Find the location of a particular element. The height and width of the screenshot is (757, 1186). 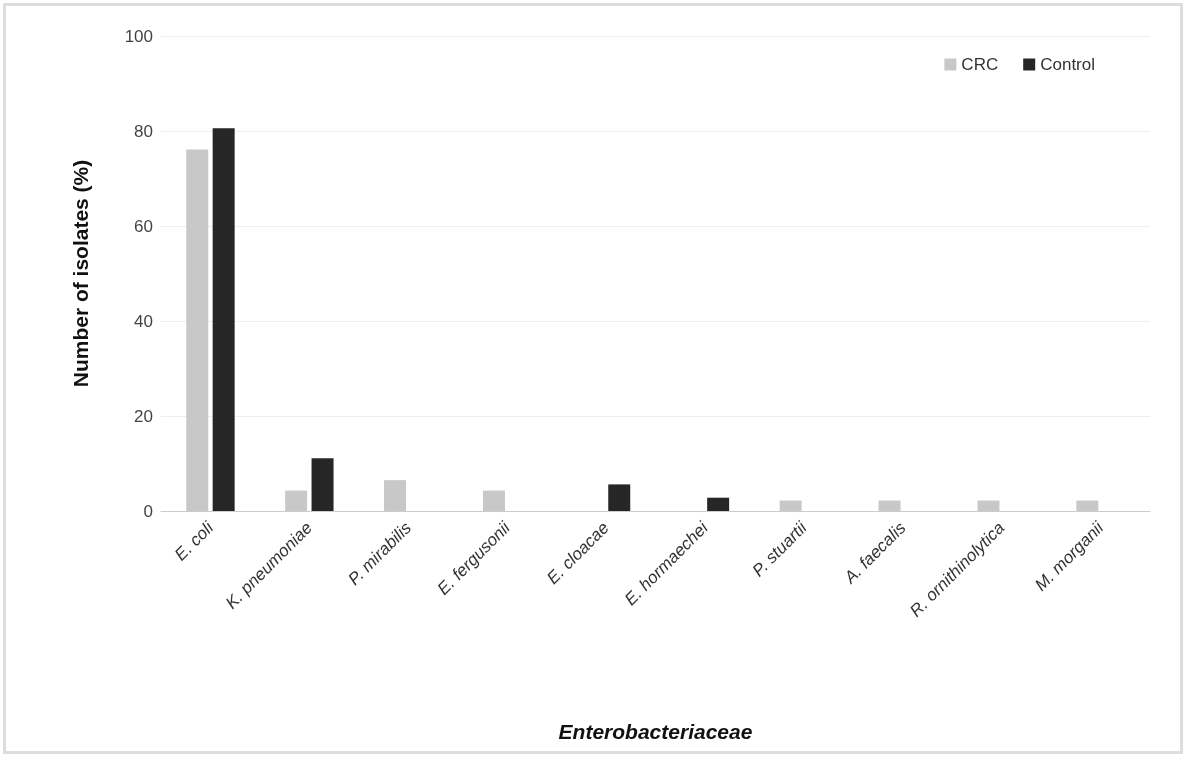

y-tick-label: 0 is located at coordinates (148, 511).